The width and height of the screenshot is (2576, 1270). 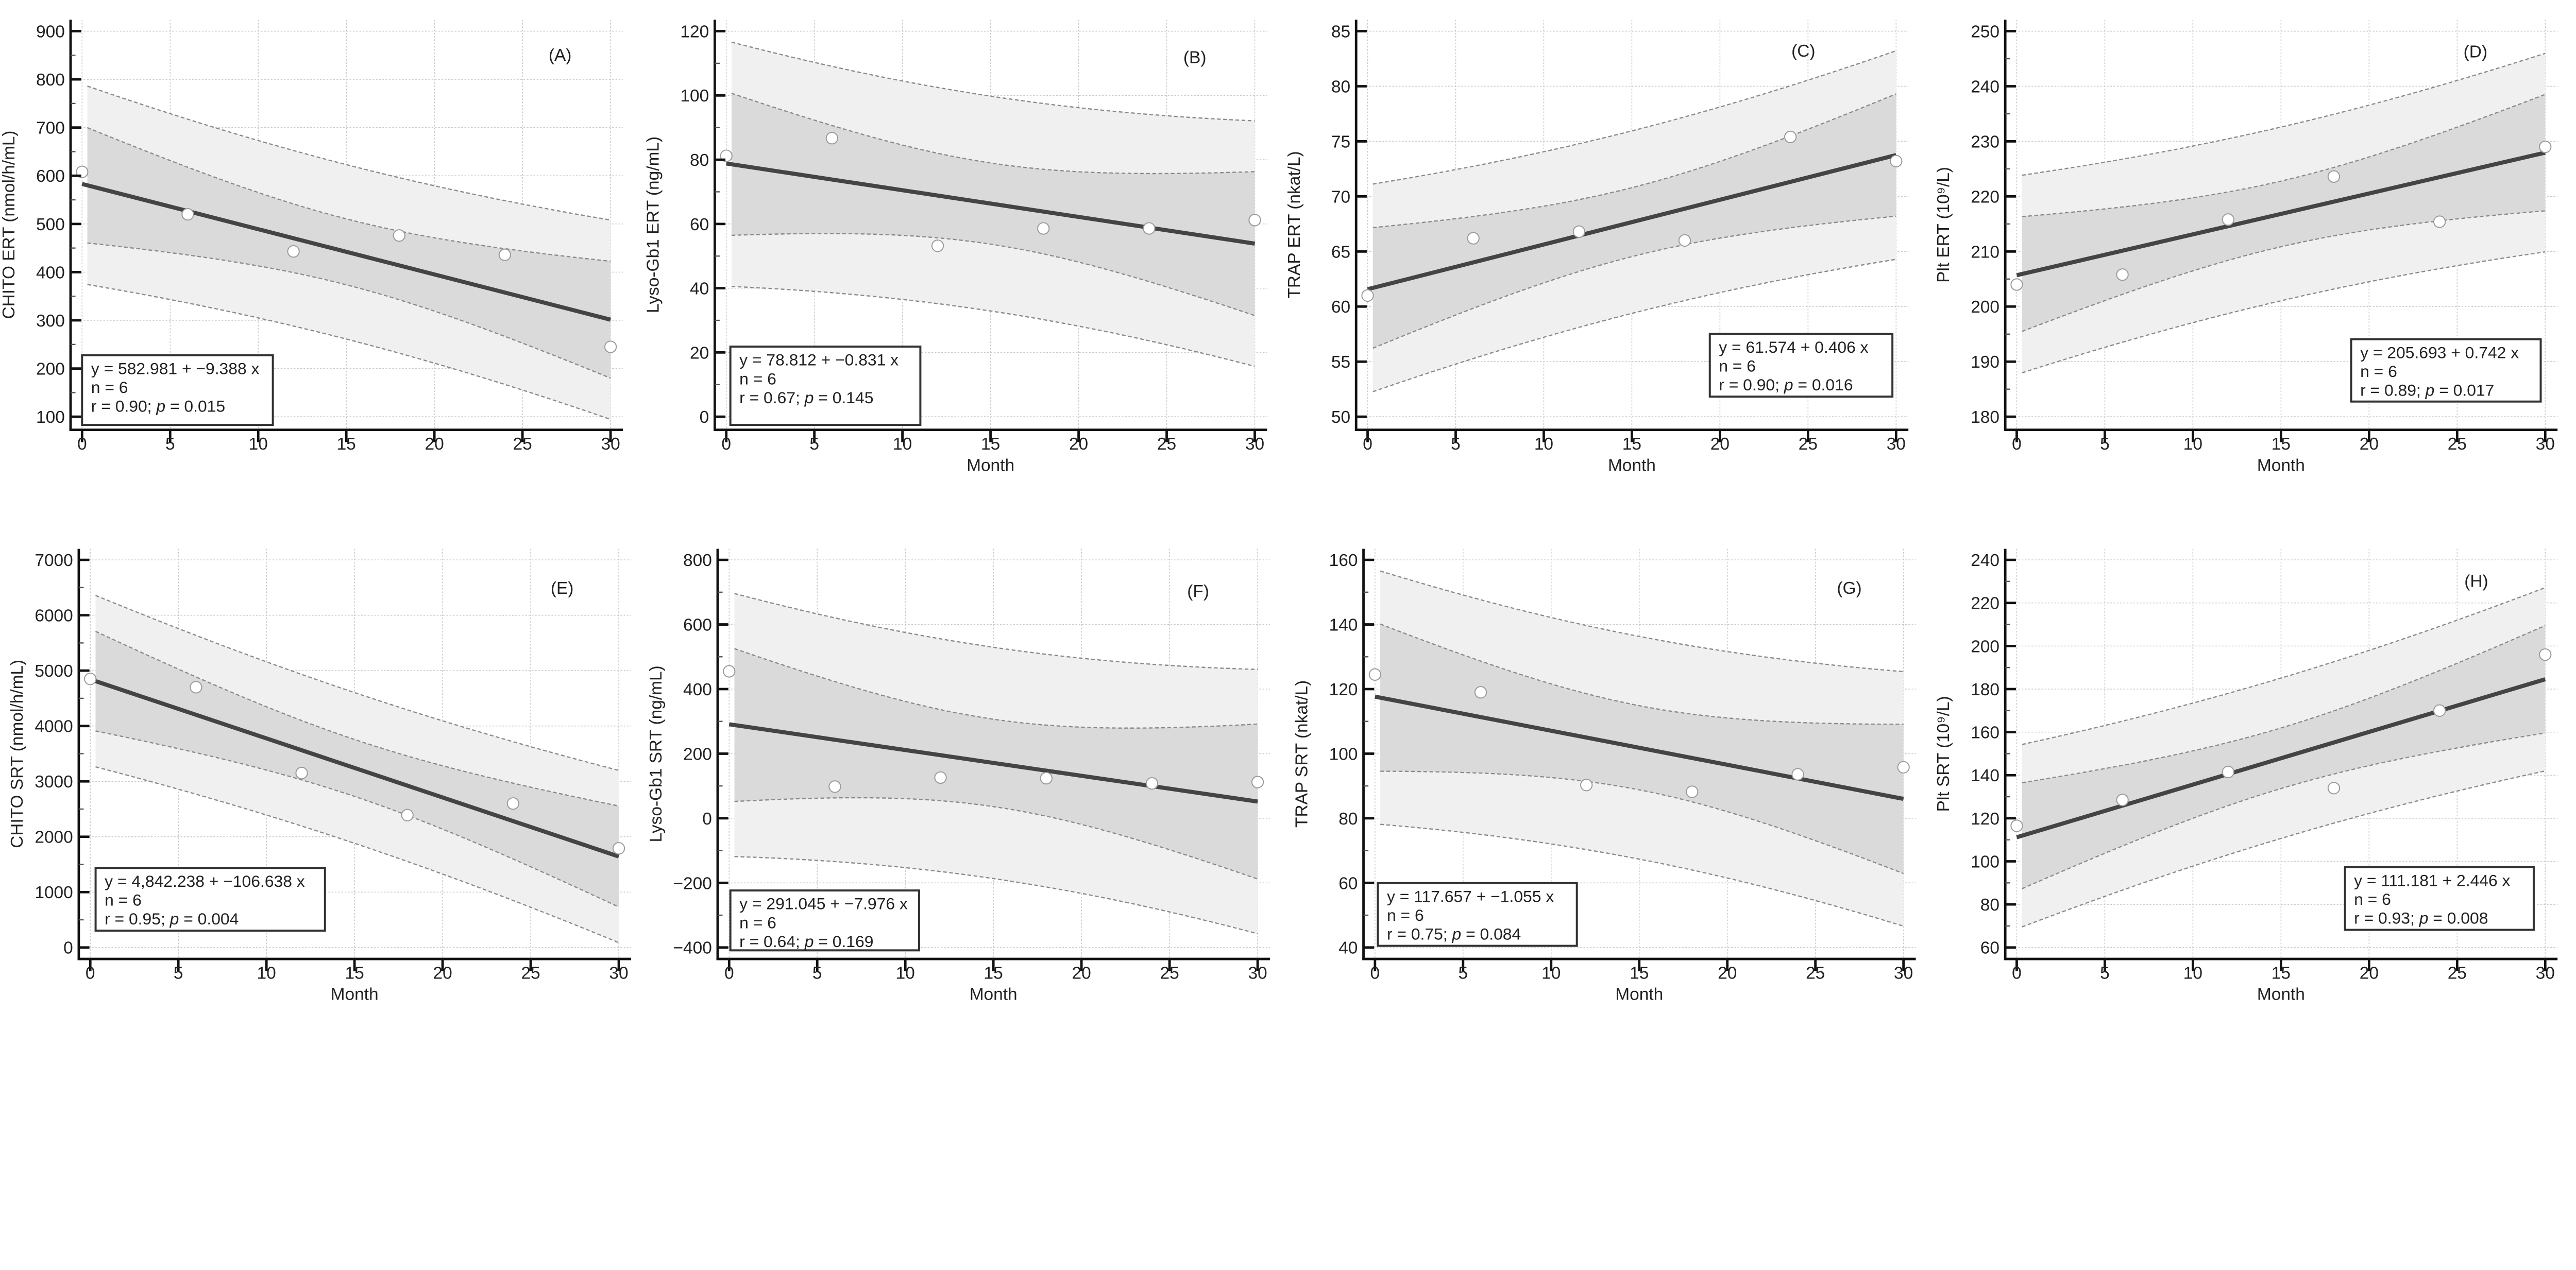 What do you see at coordinates (2458, 918) in the screenshot?
I see `p-value: = 0.008` at bounding box center [2458, 918].